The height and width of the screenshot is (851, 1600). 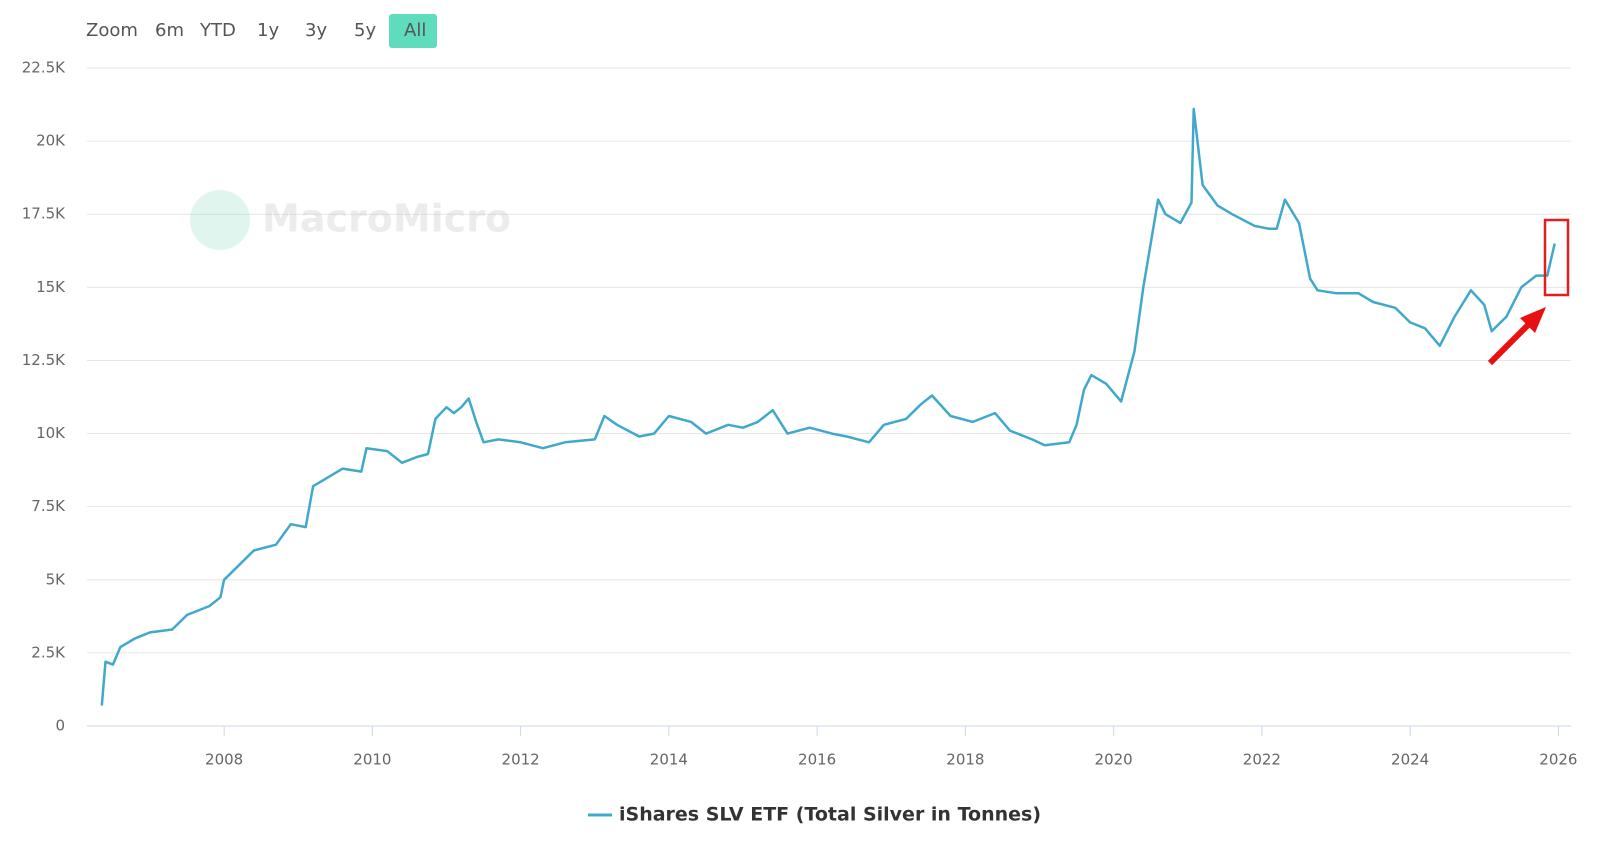 I want to click on range-button: 6m, so click(x=169, y=30).